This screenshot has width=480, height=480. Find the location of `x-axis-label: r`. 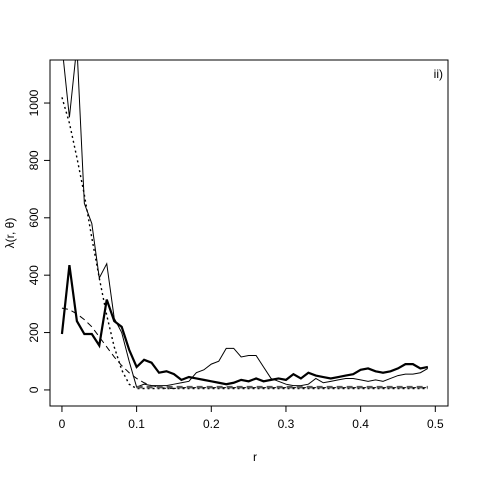

x-axis-label: r is located at coordinates (255, 457).